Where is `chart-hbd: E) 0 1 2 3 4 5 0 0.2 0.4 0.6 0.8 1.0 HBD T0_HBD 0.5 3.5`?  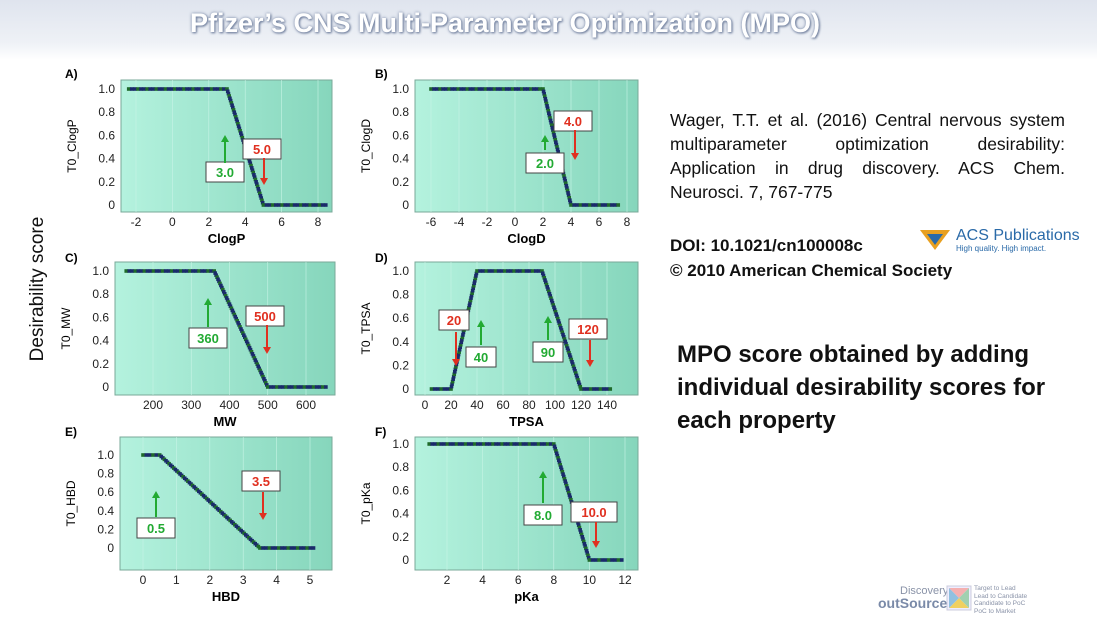
chart-hbd: E) 0 1 2 3 4 5 0 0.2 0.4 0.6 0.8 1.0 HBD T0_HBD 0.5 3.5 is located at coordinates (198, 514).